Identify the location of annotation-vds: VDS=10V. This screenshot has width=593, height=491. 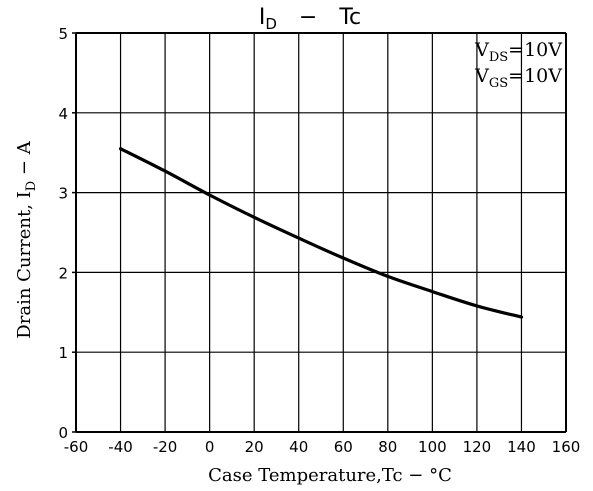
(518, 52).